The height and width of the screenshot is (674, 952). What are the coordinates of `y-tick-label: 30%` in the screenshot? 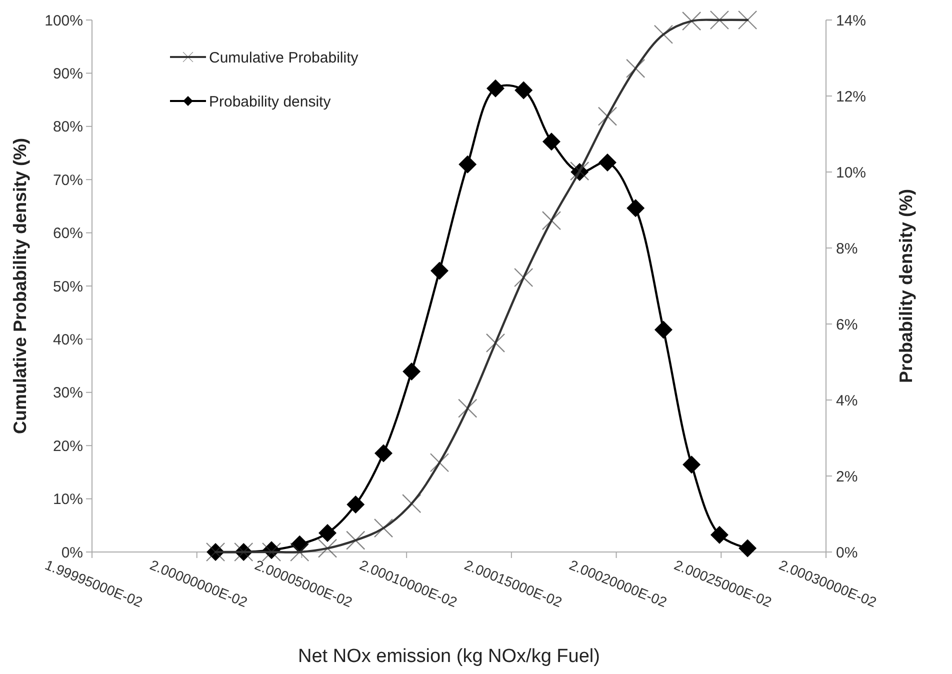 It's located at (67, 393).